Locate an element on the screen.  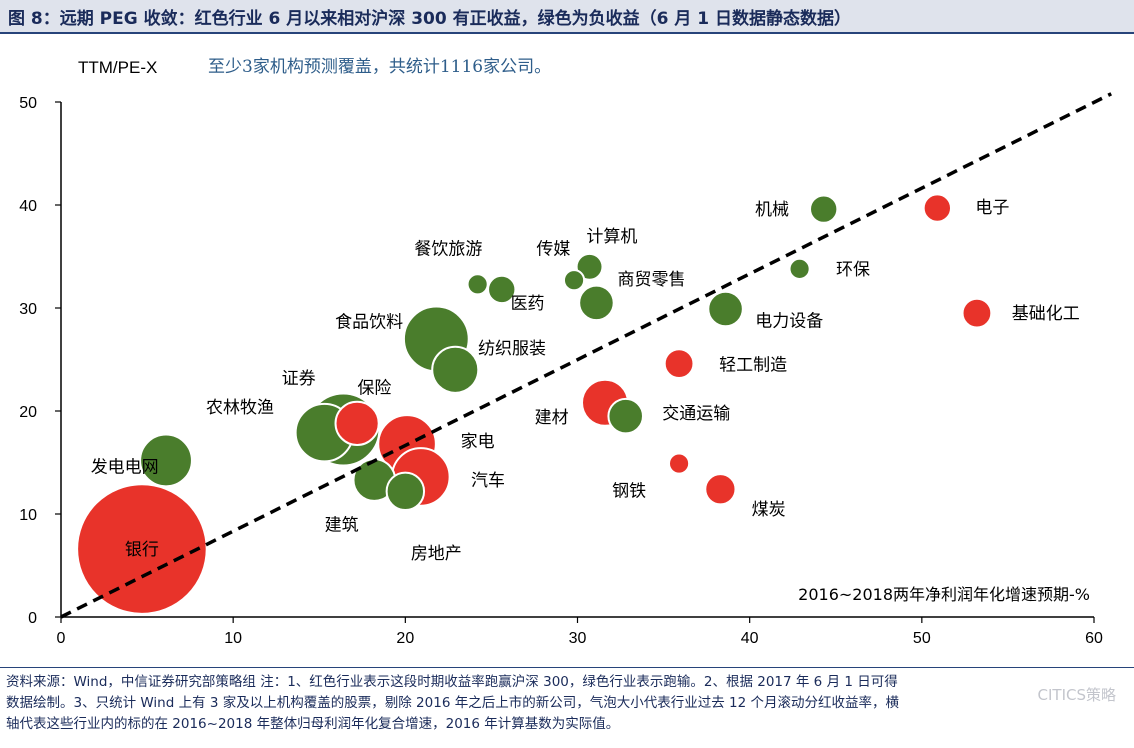
label-计算机: 计算机 is located at coordinates (611, 237).